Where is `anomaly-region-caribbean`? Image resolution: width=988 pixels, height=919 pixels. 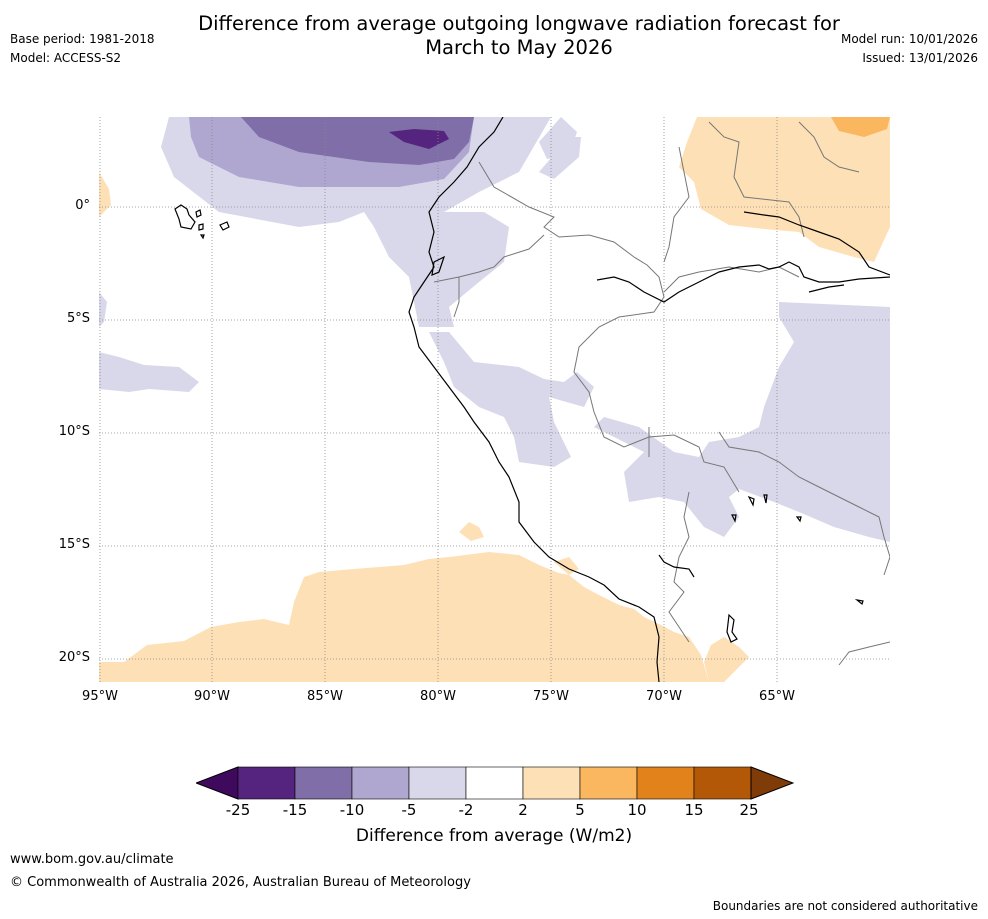 anomaly-region-caribbean is located at coordinates (784, 189).